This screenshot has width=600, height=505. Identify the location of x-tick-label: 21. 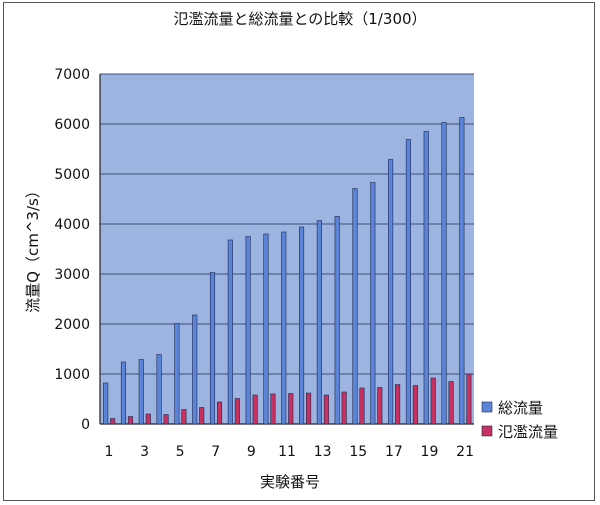
(465, 452).